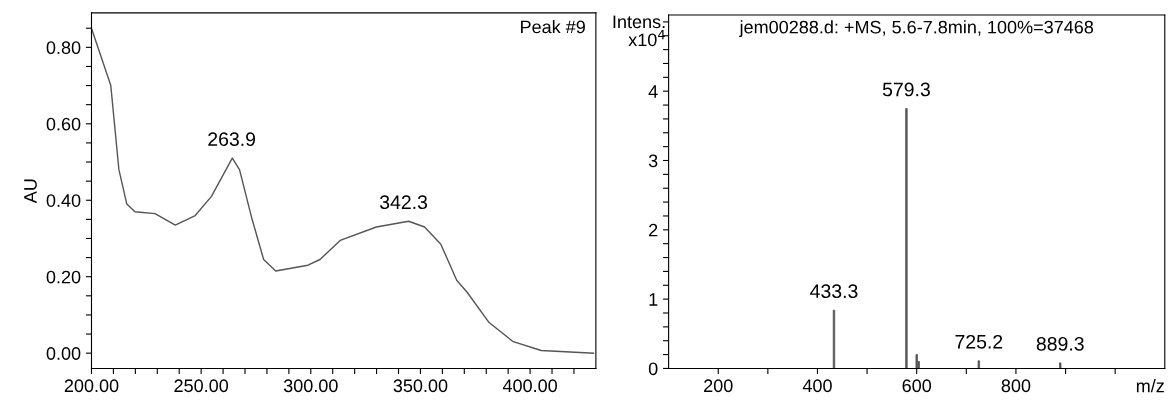 Image resolution: width=1173 pixels, height=404 pixels. What do you see at coordinates (906, 89) in the screenshot?
I see `annotation: 579.3` at bounding box center [906, 89].